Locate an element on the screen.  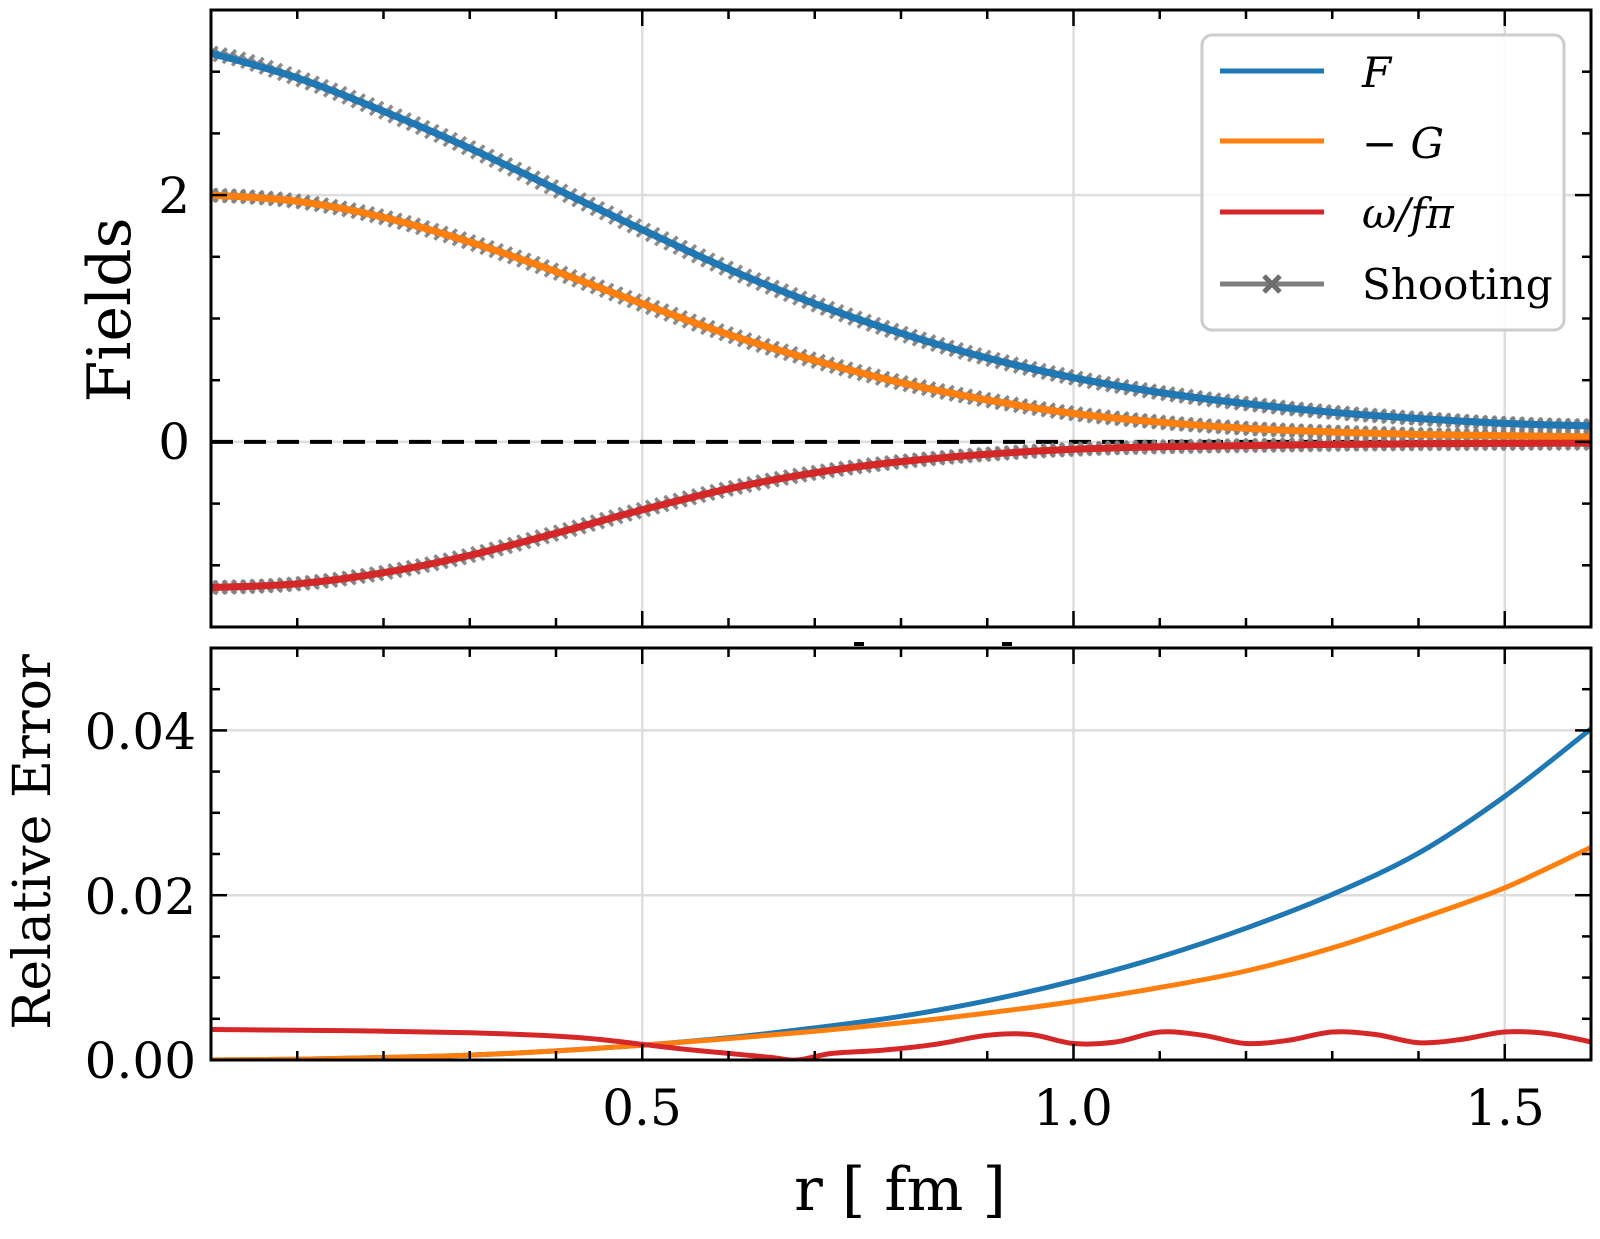
bottom-ytick-label-1: 0.02 is located at coordinates (140, 897).